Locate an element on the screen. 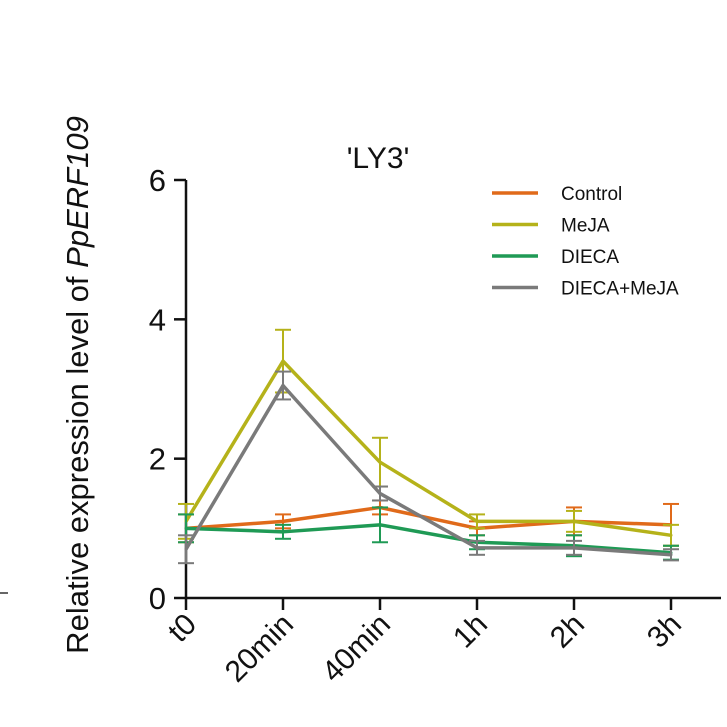  legend-item: DIECA is located at coordinates (555, 257).